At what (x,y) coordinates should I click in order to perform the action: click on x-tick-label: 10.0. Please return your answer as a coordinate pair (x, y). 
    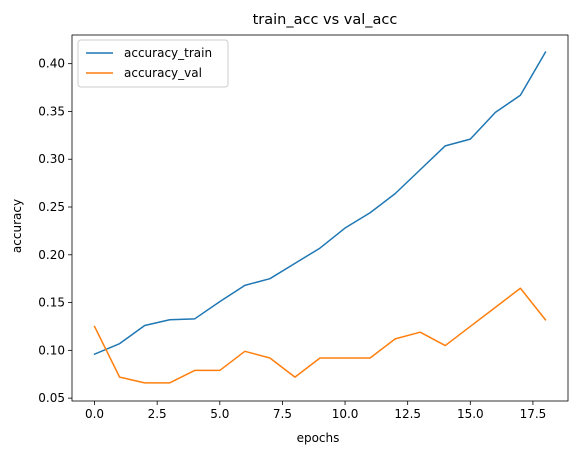
    Looking at the image, I should click on (345, 414).